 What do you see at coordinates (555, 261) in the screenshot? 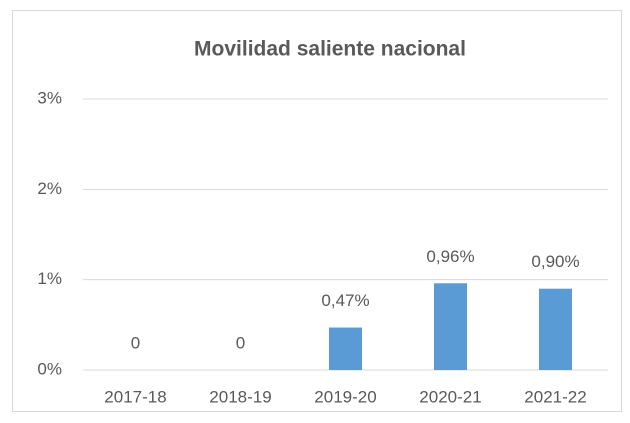
I see `value-label: 0,90%` at bounding box center [555, 261].